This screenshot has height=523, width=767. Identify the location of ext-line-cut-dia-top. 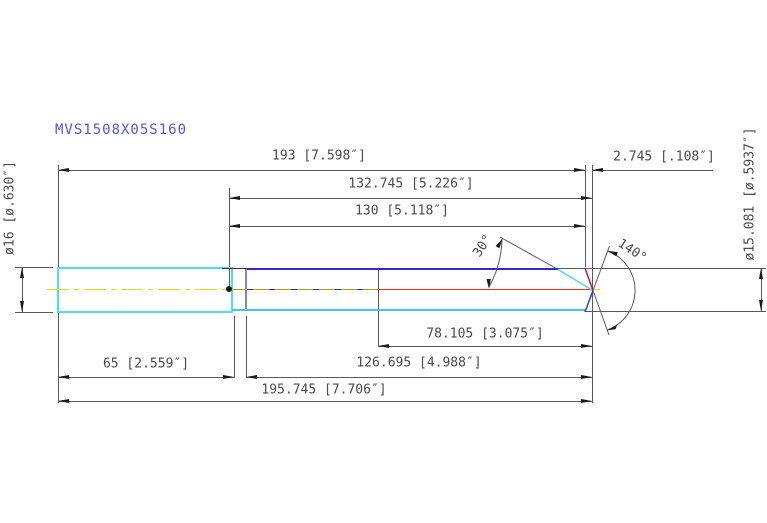
(662, 268).